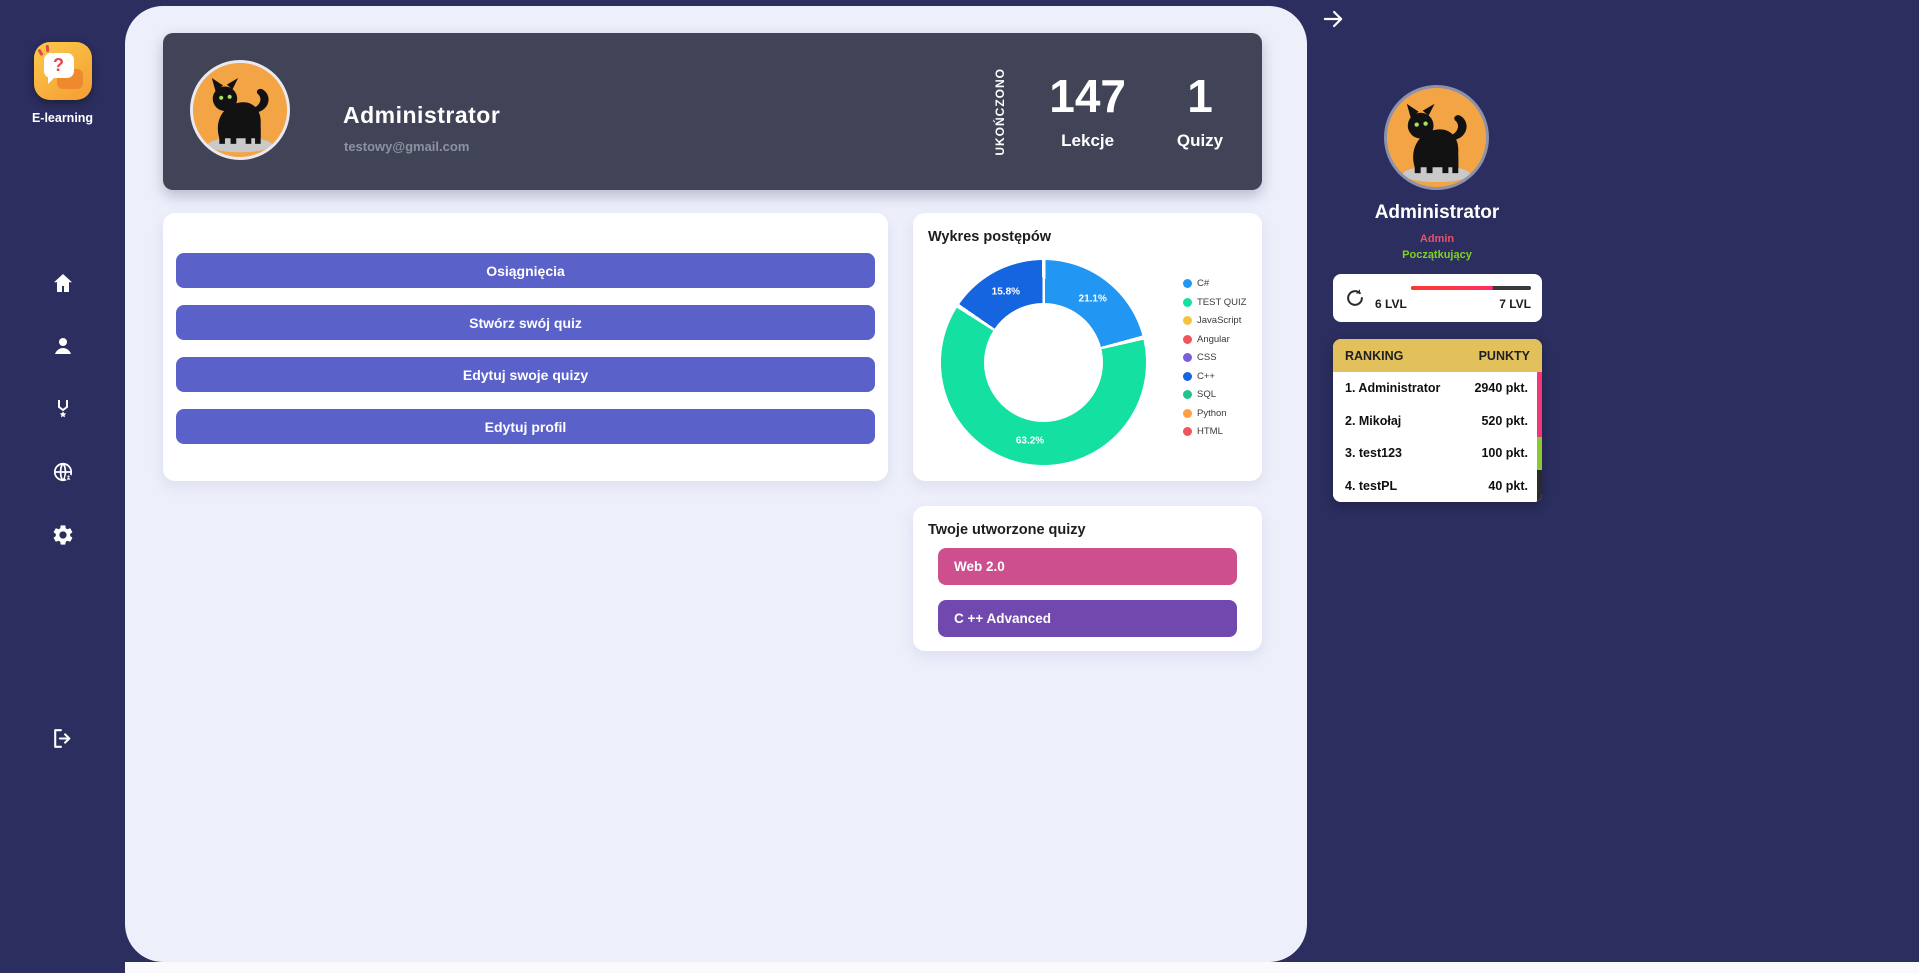 This screenshot has height=973, width=1919. Describe the element at coordinates (1030, 441) in the screenshot. I see `slice-label: 63.2%` at that location.